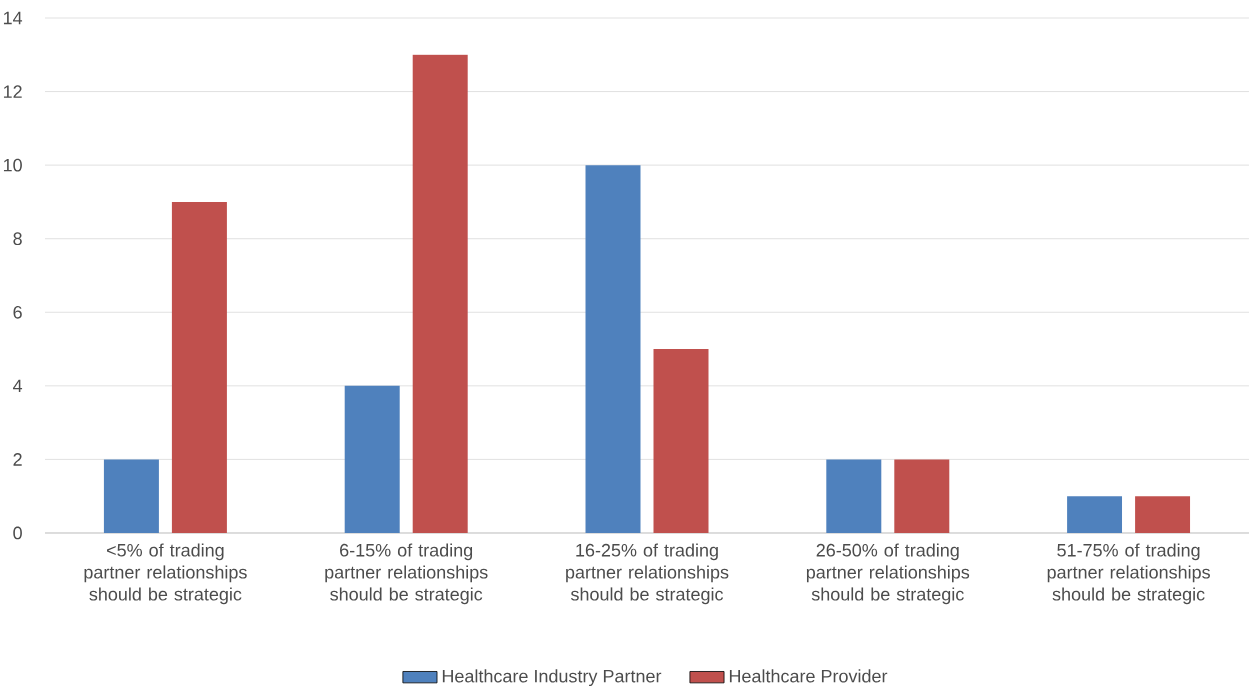 This screenshot has width=1253, height=690. What do you see at coordinates (647, 574) in the screenshot?
I see `x-tick-label: 16-25% of trading partner relationships should be strategic` at bounding box center [647, 574].